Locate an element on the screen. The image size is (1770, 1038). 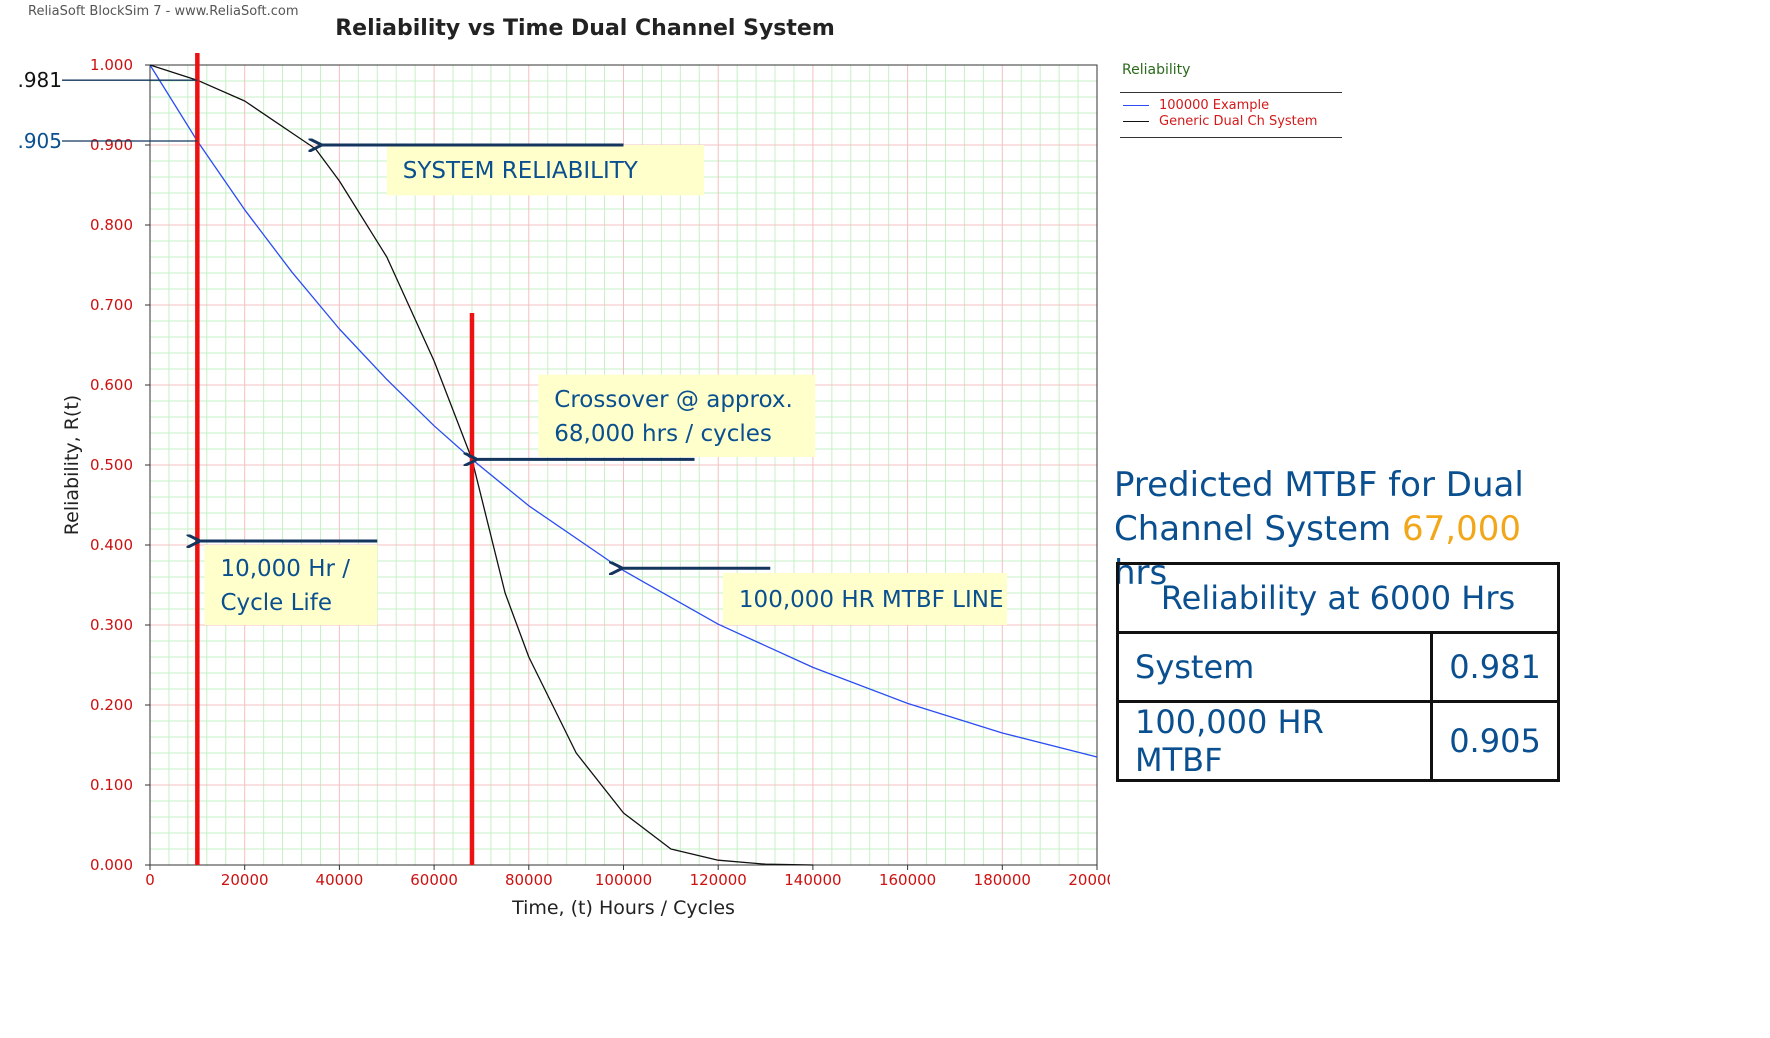
callout: 10,000 Hr / Cycle Life is located at coordinates (288, 583).